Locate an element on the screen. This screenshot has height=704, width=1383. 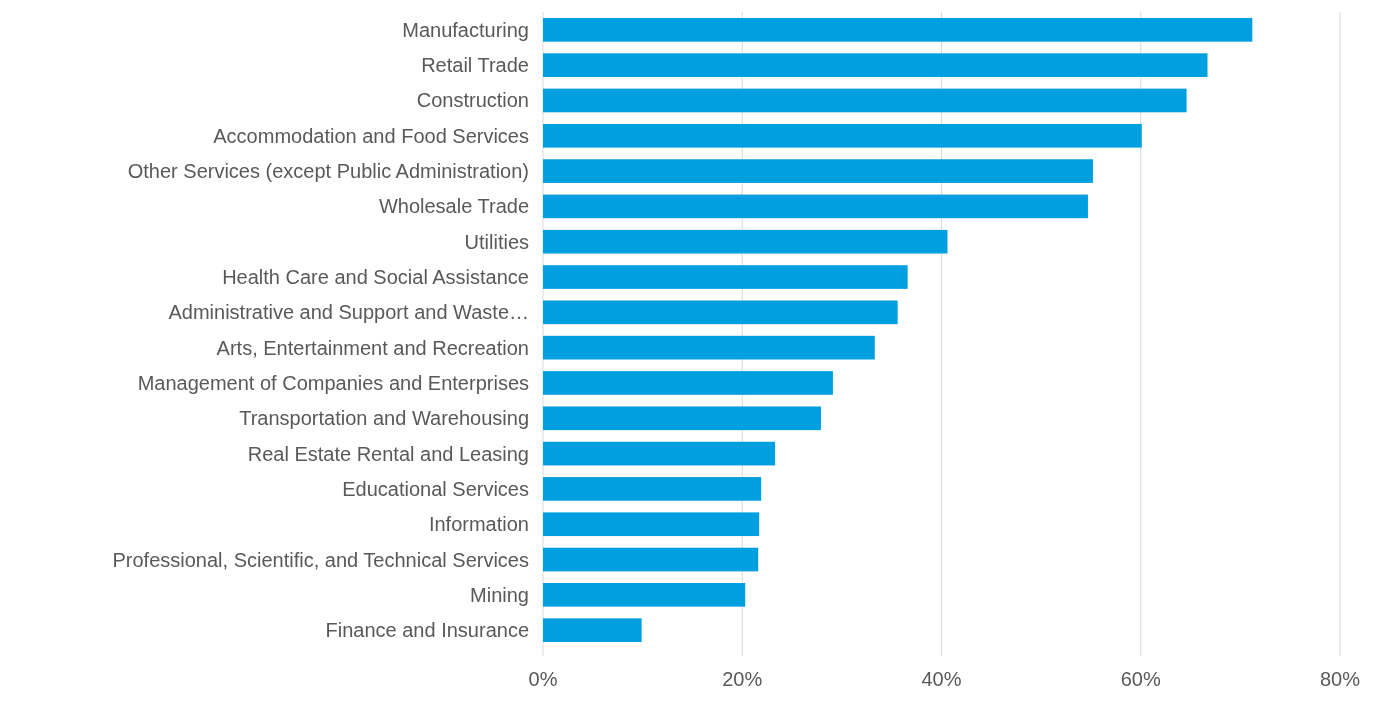
y-tick-label: Utilities is located at coordinates (496, 241).